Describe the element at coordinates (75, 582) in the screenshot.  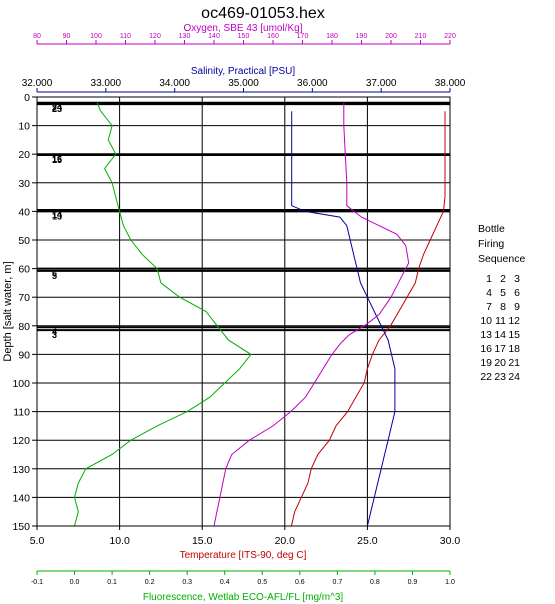
I see `fluorescence-tick-label: 0.0` at that location.